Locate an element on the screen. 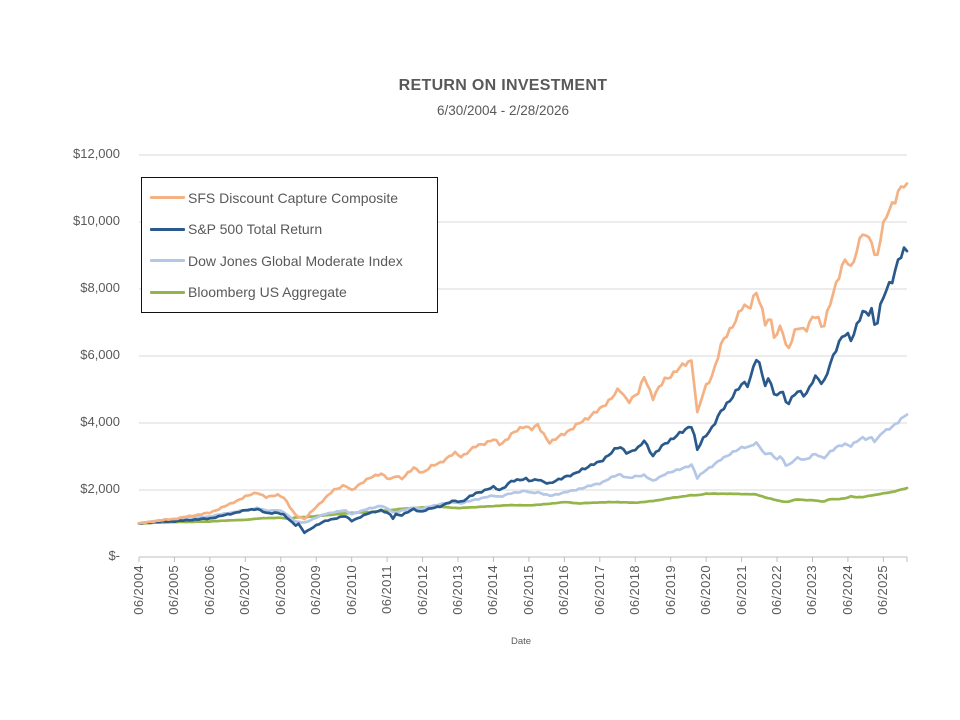 This screenshot has width=960, height=720. legend-label-1: SFS Discount Capture Composite is located at coordinates (293, 197).